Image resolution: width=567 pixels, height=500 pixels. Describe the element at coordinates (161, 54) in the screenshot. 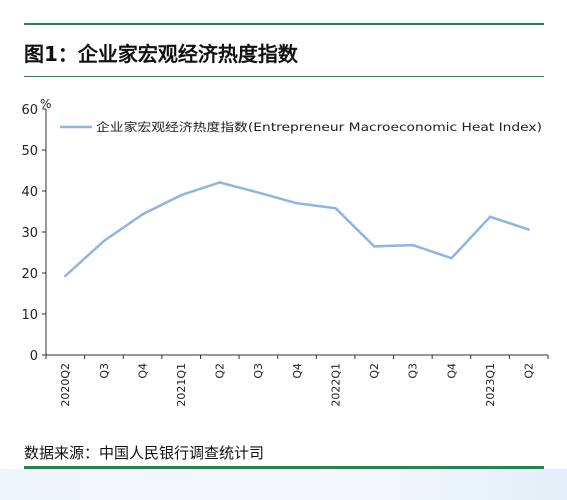

I see `figure-title: 图1：企业家宏观经济热度指数` at that location.